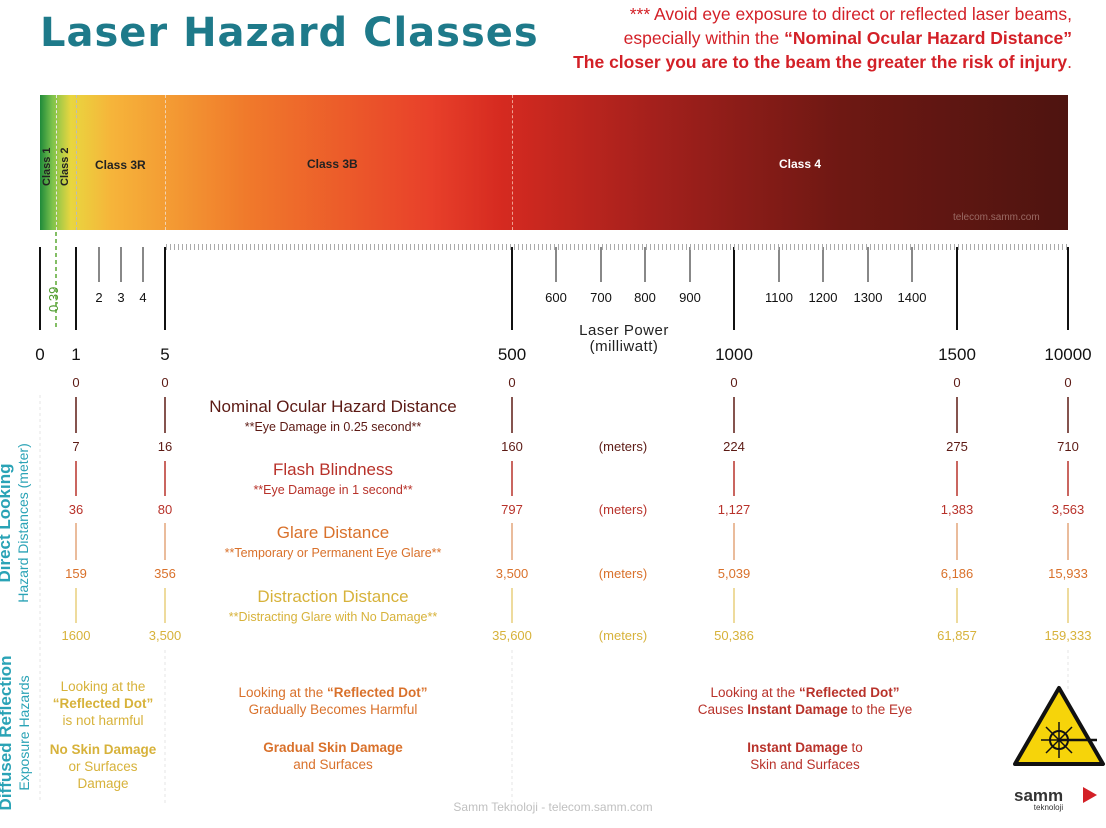  I want to click on logo-mark, so click(1090, 795).